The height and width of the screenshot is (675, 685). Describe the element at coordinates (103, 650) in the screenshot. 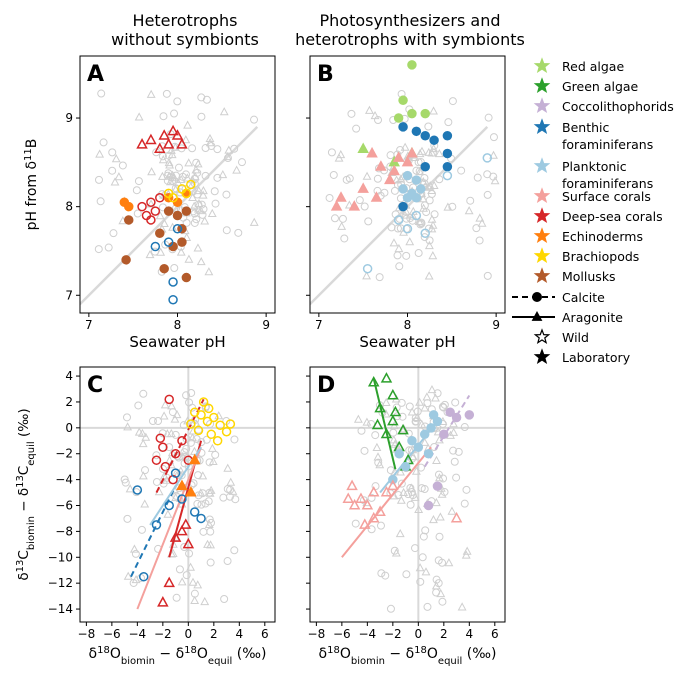

I see `label-part: 18` at that location.